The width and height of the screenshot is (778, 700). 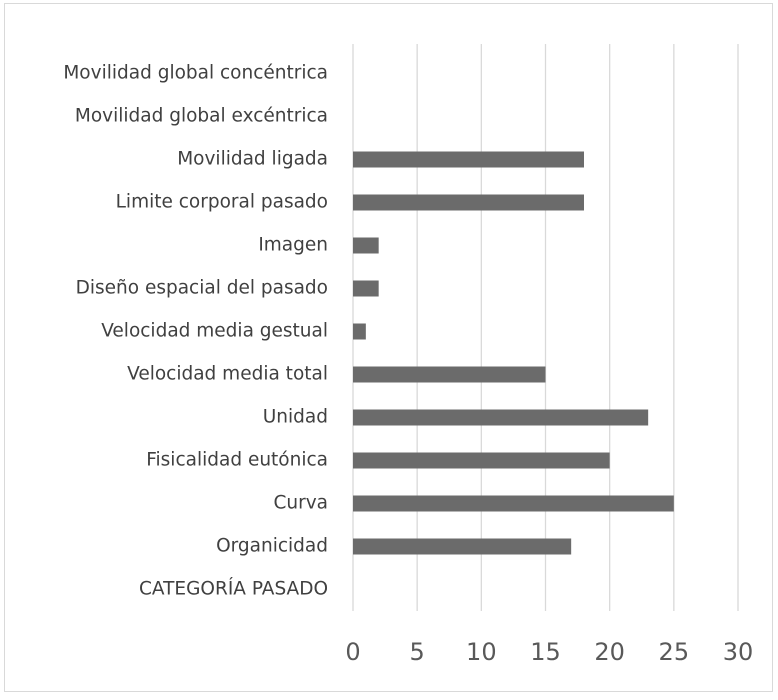 I want to click on y-tick-label: Imagen, so click(x=293, y=245).